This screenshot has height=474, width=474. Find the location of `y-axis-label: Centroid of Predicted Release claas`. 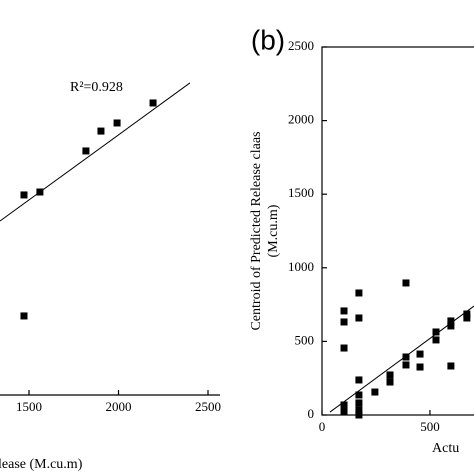

y-axis-label: Centroid of Predicted Release claas is located at coordinates (256, 230).